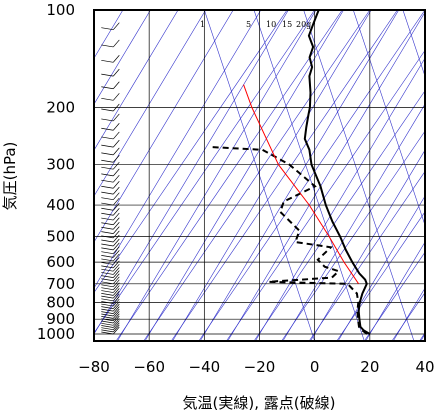  I want to click on wind-barbs, so click(110, 178).